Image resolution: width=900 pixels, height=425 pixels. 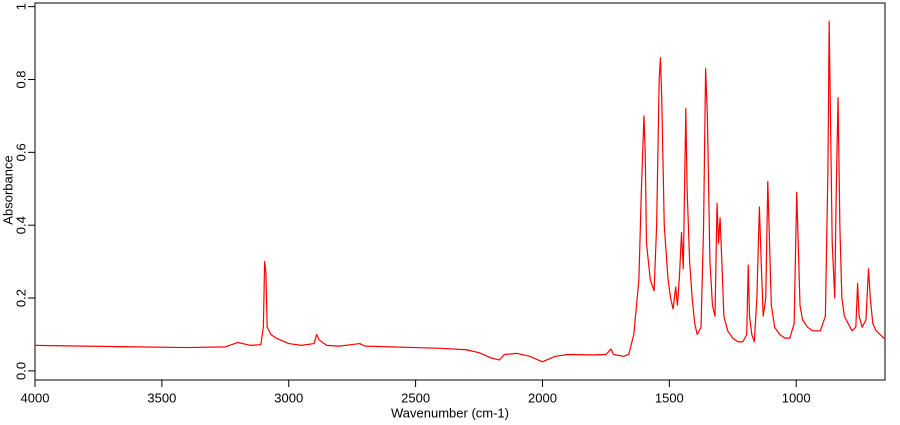 What do you see at coordinates (20, 79) in the screenshot?
I see `y-tick-label: 0.8` at bounding box center [20, 79].